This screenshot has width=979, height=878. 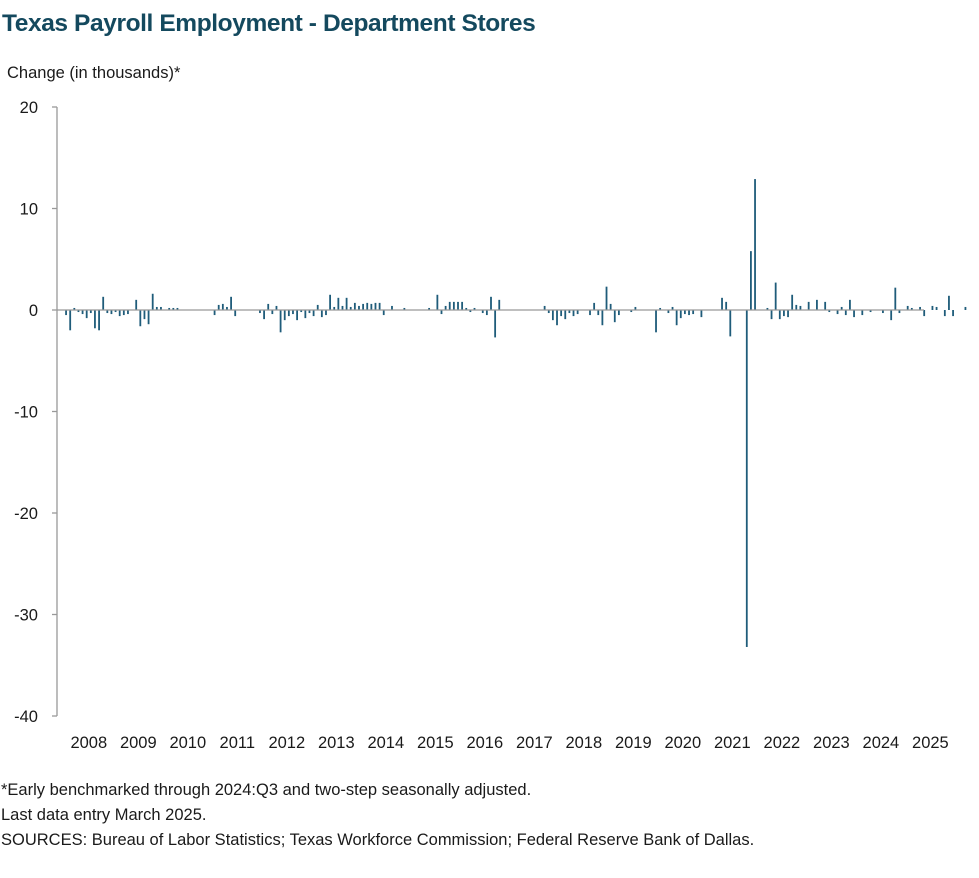 I want to click on x-tick-label: 2025, so click(x=930, y=743).